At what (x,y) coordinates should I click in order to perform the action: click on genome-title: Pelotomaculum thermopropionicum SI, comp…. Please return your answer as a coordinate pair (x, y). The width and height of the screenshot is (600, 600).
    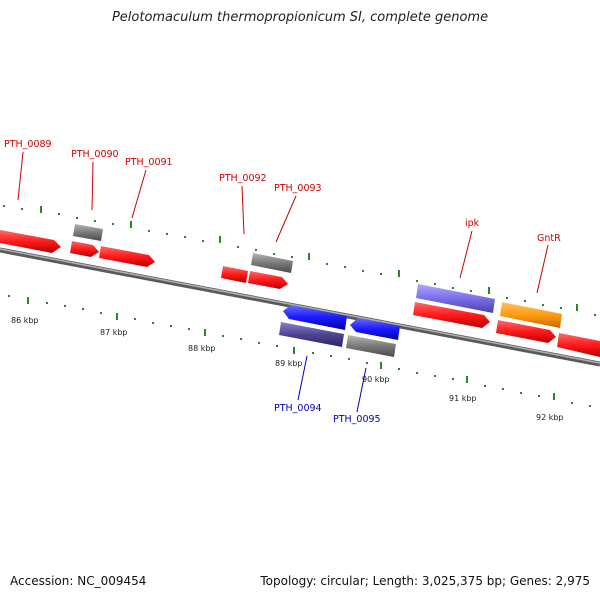
    Looking at the image, I should click on (300, 17).